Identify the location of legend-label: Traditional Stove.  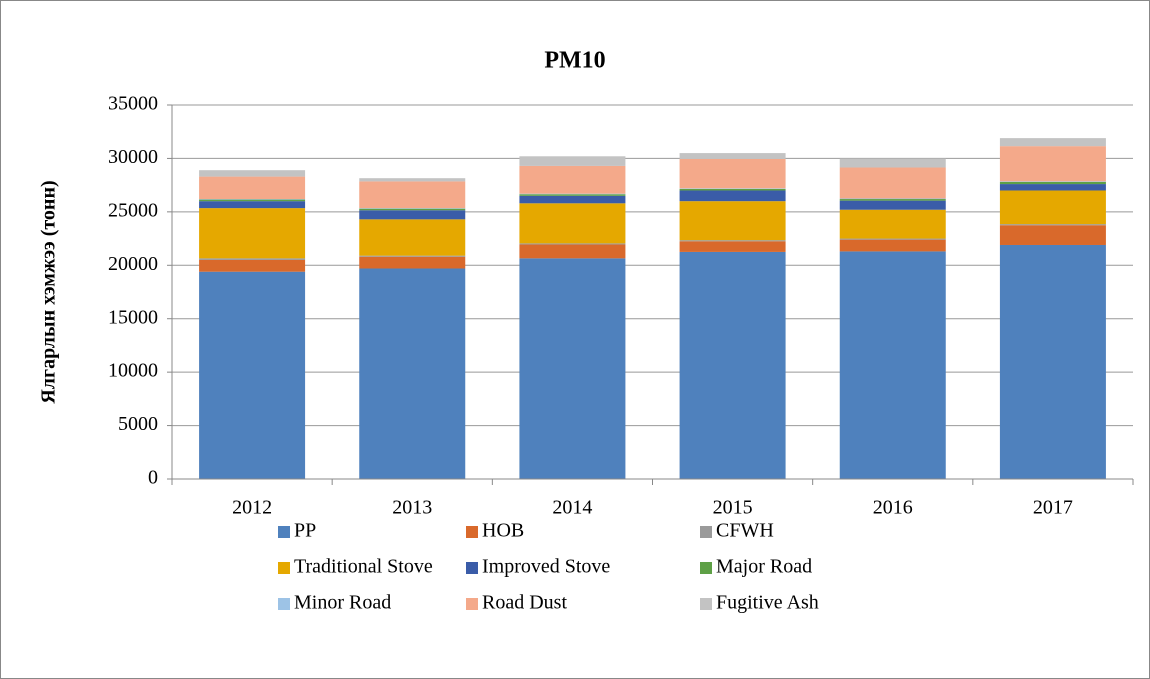
(363, 567).